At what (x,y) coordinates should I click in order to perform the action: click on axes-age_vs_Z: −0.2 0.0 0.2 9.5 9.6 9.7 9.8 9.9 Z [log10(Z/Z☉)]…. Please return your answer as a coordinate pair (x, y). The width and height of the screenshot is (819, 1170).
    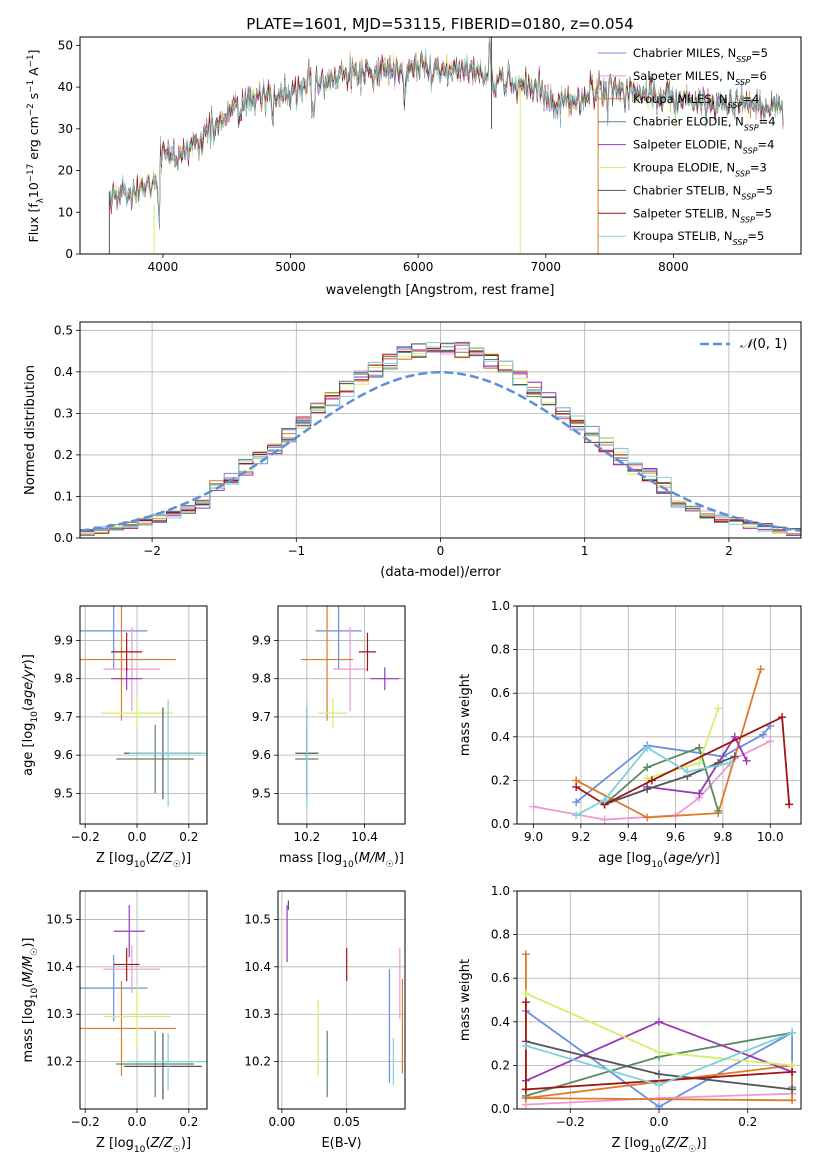
    Looking at the image, I should click on (114, 737).